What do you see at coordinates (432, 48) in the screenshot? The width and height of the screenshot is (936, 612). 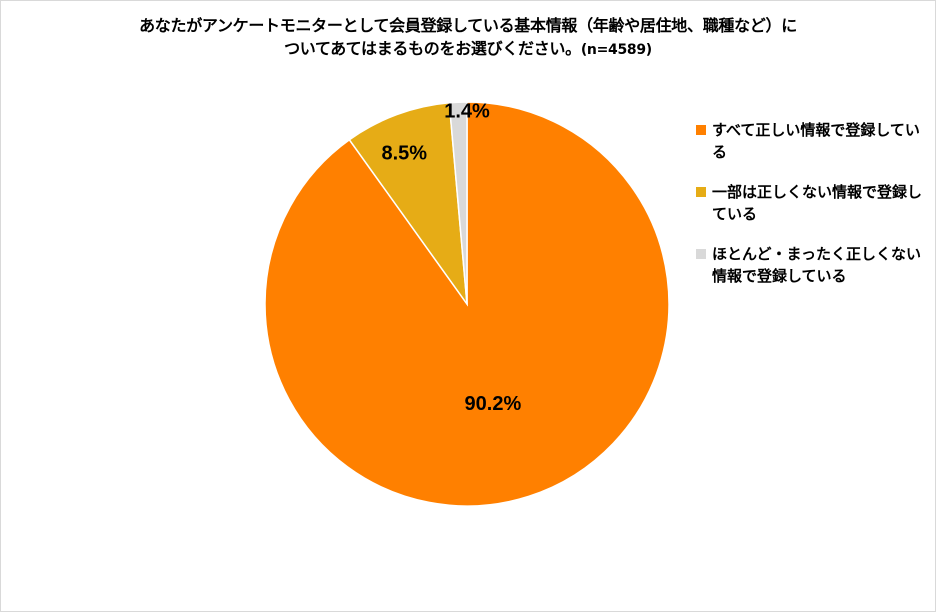 I see `chart-title-line-2-text: ついてあてはまるものをお選びください。` at bounding box center [432, 48].